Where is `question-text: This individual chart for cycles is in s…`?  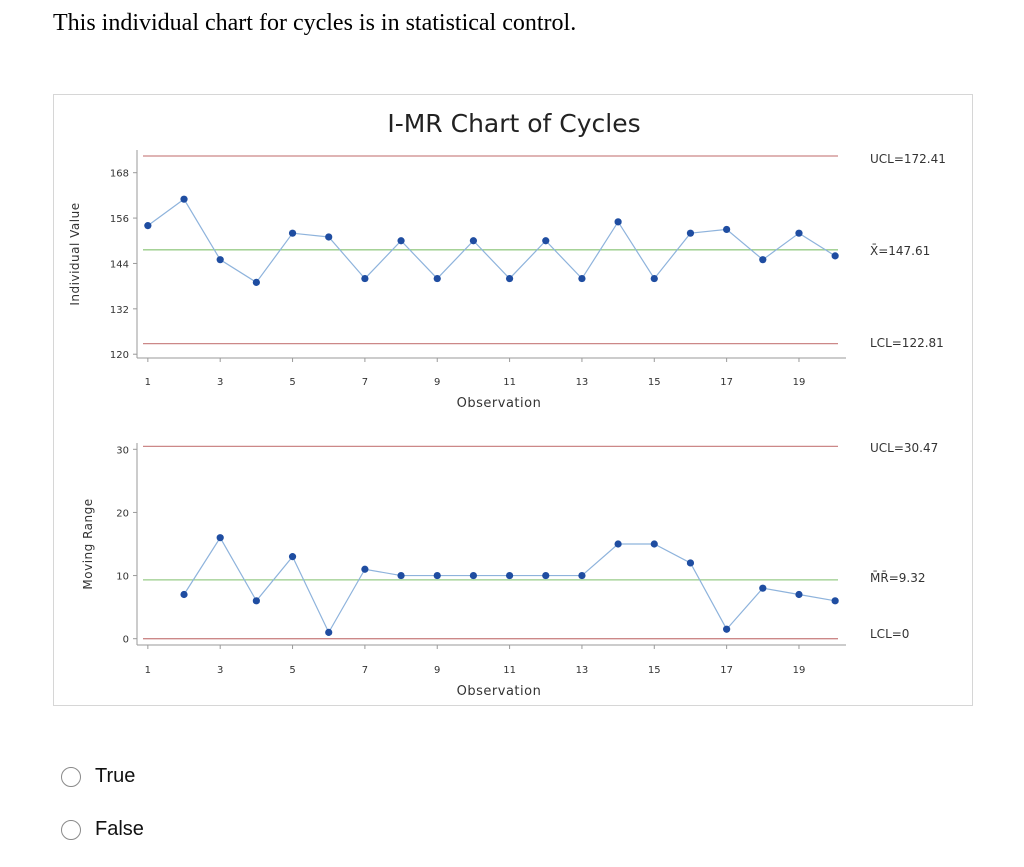 question-text: This individual chart for cycles is in s… is located at coordinates (315, 23).